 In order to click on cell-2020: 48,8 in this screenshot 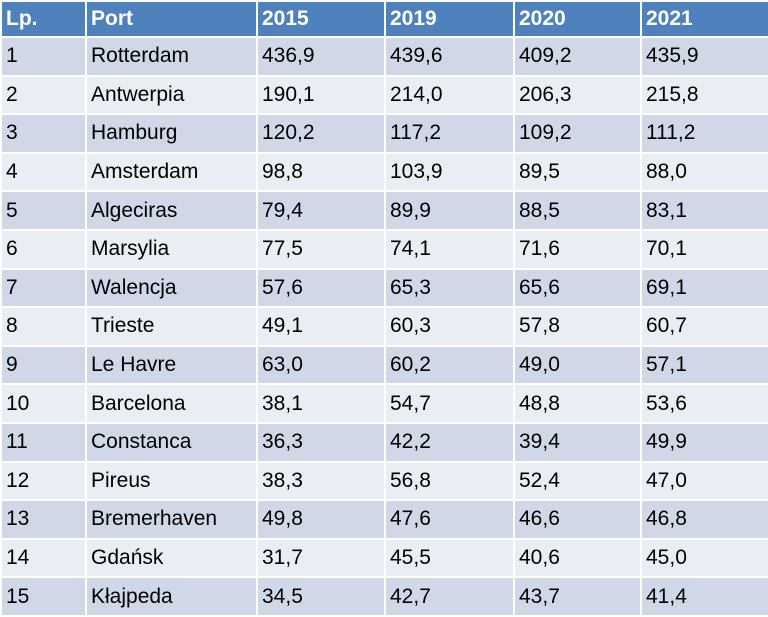, I will do `click(577, 403)`.